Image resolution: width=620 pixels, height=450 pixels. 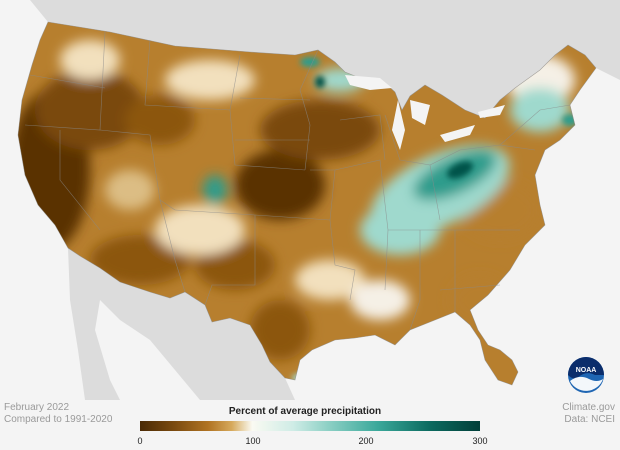 What do you see at coordinates (588, 407) in the screenshot?
I see `source-site: Climate.gov` at bounding box center [588, 407].